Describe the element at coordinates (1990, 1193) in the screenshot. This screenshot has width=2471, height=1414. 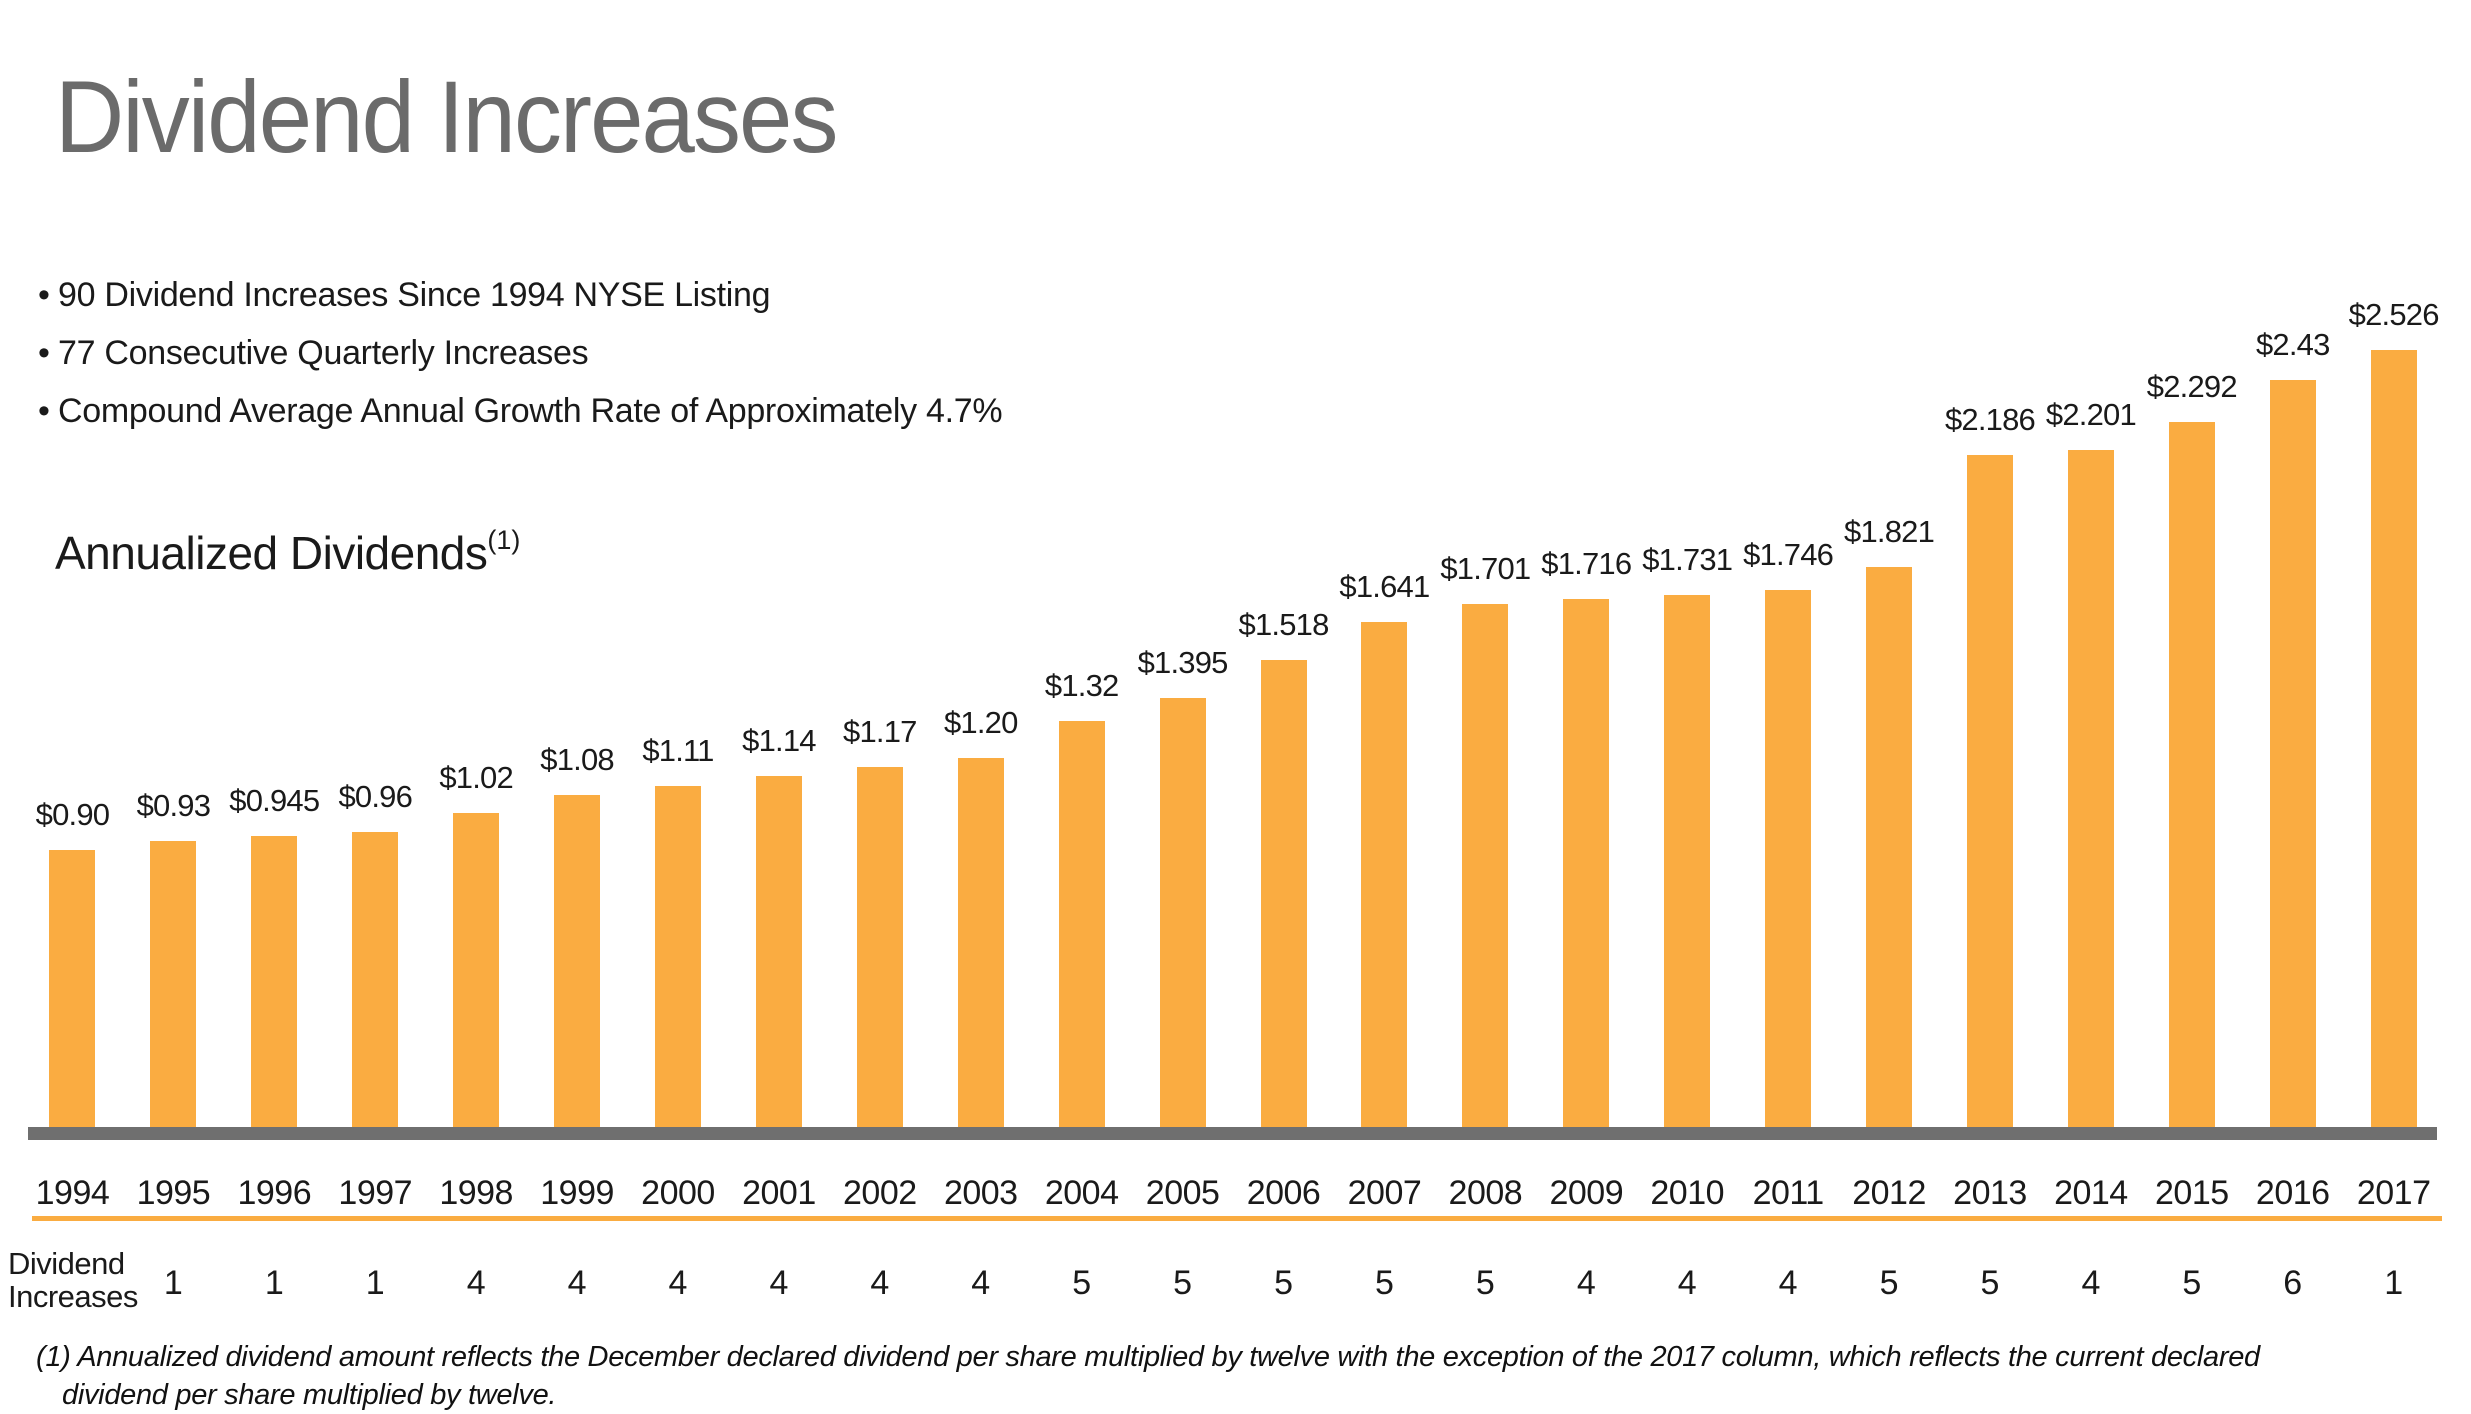
I see `year-label: 2013` at that location.